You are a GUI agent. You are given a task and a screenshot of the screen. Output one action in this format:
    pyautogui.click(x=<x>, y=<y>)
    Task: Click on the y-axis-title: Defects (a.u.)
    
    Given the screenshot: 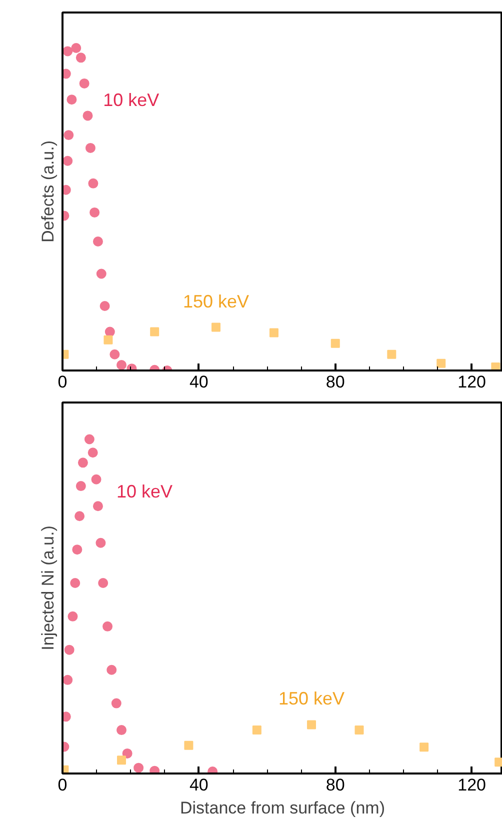 What is the action you would take?
    pyautogui.click(x=48, y=191)
    